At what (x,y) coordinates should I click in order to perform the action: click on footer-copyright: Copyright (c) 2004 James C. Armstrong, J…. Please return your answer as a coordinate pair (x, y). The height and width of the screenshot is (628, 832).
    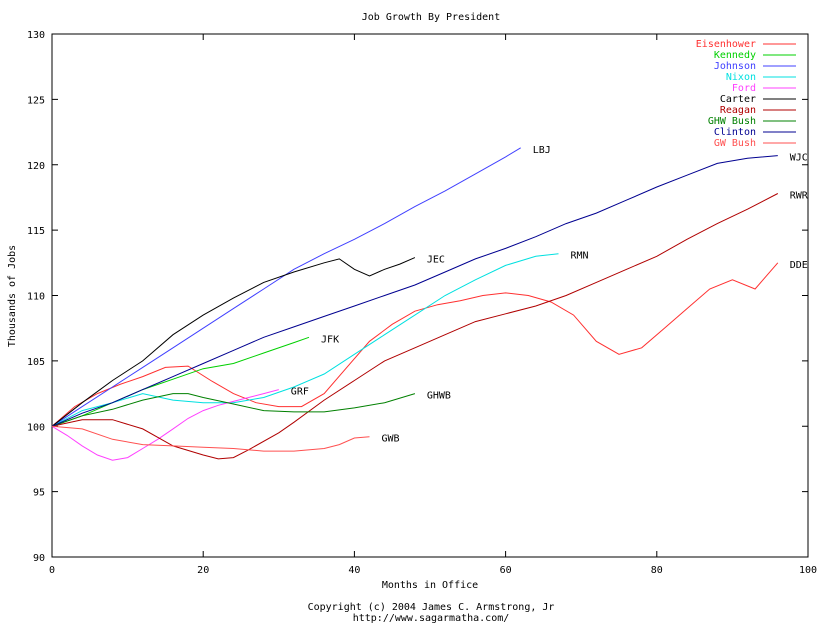
    Looking at the image, I should click on (431, 607).